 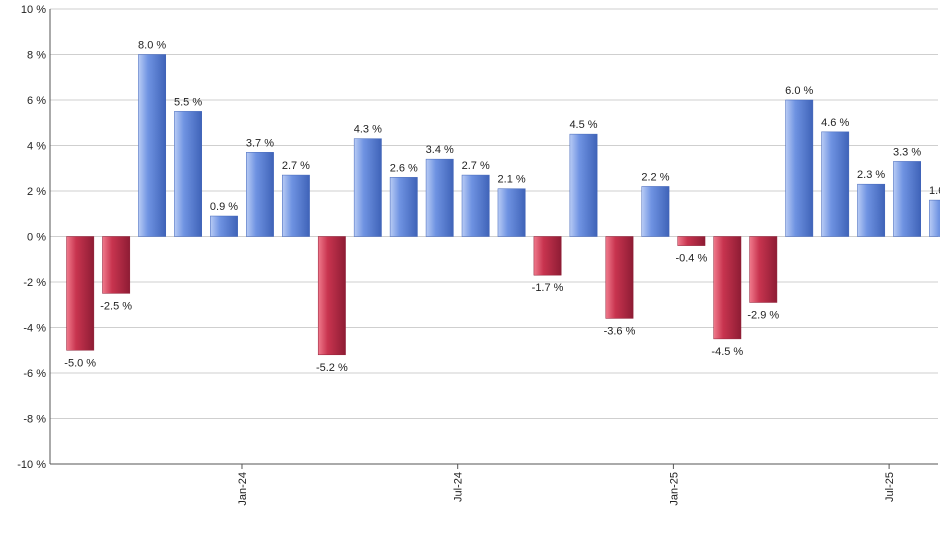 I want to click on bar-value-label: -5.0 %, so click(x=80, y=363).